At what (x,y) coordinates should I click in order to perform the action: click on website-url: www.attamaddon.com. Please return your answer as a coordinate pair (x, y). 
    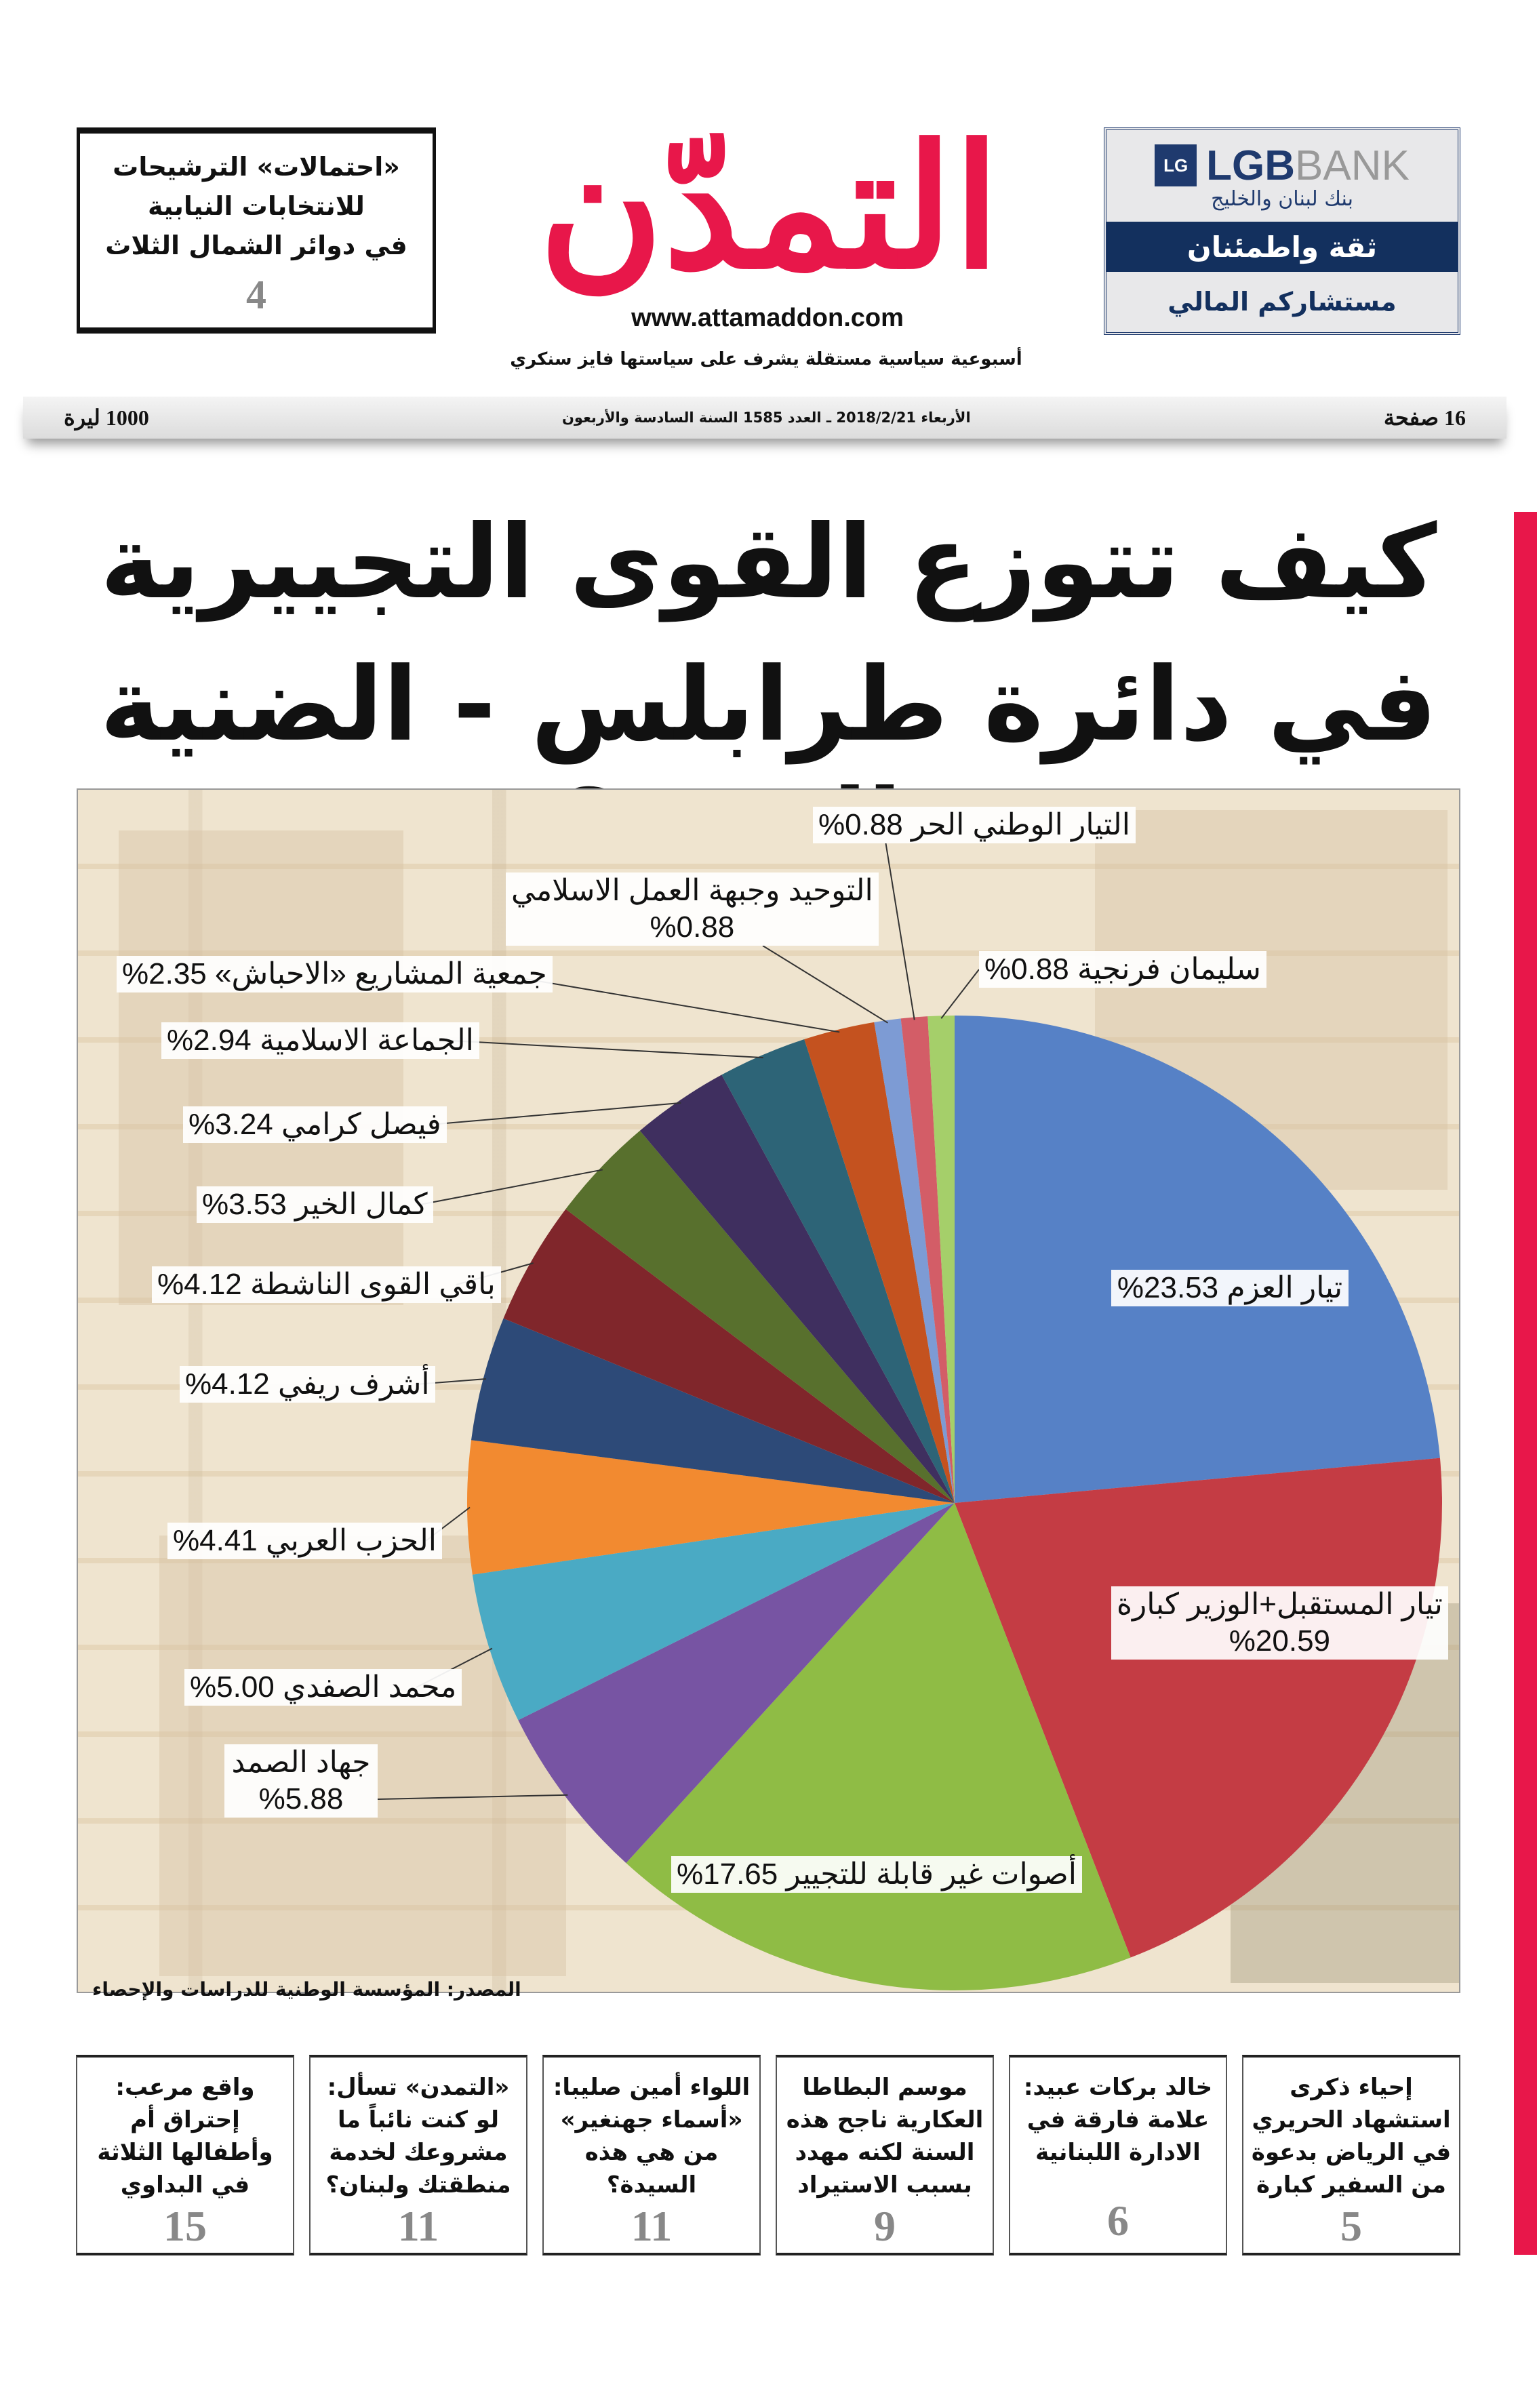
    Looking at the image, I should click on (767, 318).